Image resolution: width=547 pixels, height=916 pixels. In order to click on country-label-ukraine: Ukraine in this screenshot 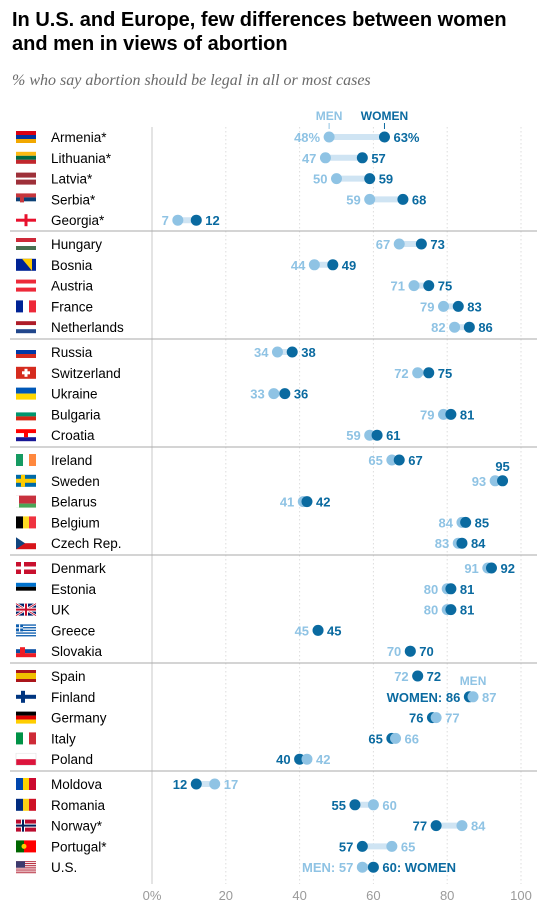, I will do `click(74, 394)`.